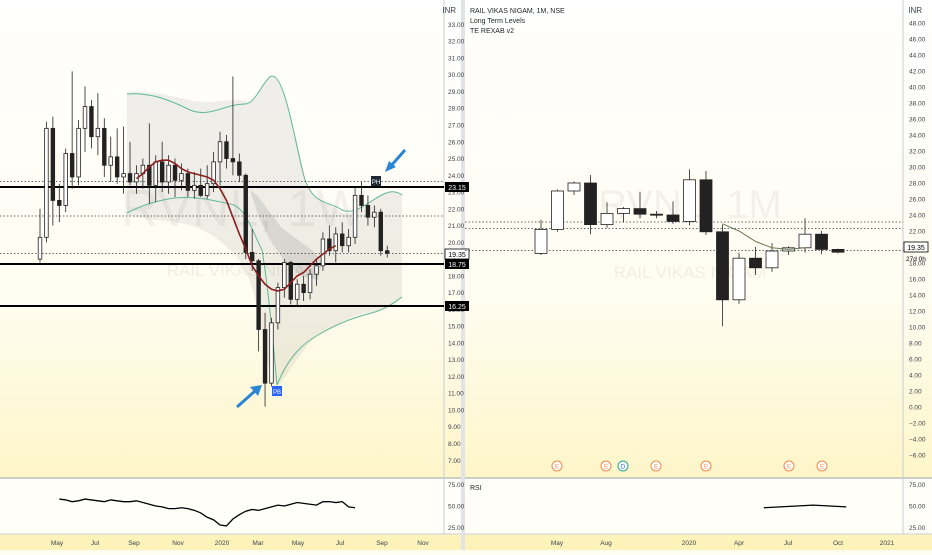 This screenshot has height=555, width=932. What do you see at coordinates (917, 200) in the screenshot?
I see `y-tick-label: 26.00` at bounding box center [917, 200].